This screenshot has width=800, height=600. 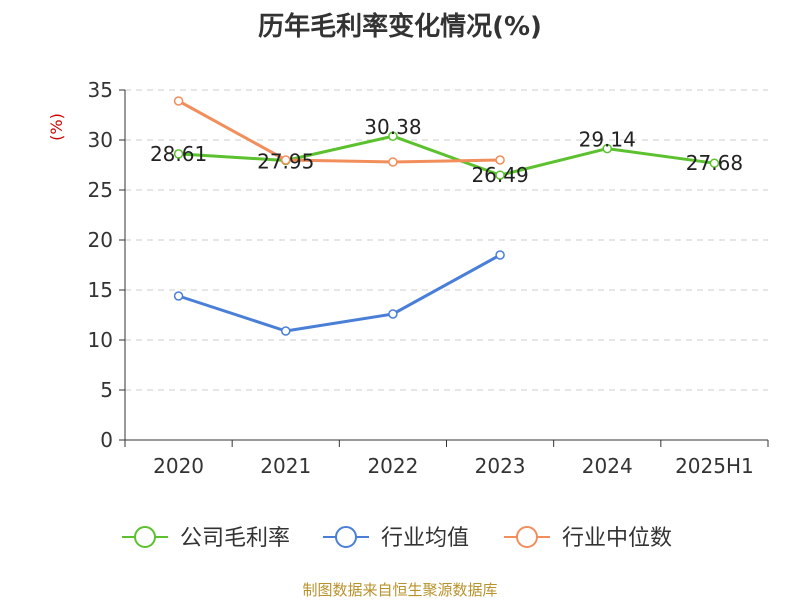 What do you see at coordinates (714, 466) in the screenshot?
I see `x-tick-label: 2025H1` at bounding box center [714, 466].